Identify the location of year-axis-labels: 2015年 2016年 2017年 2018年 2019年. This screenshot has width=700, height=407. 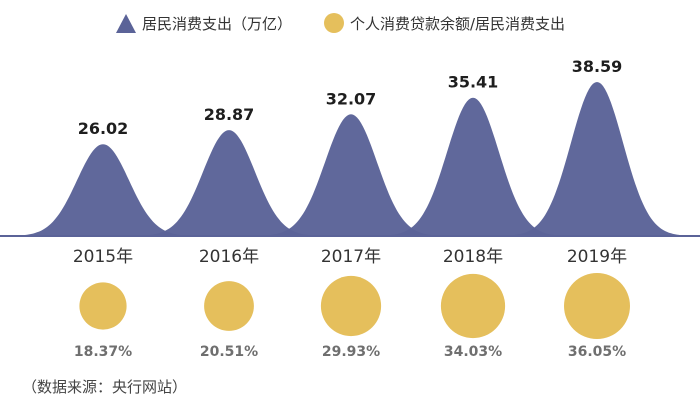
(350, 257).